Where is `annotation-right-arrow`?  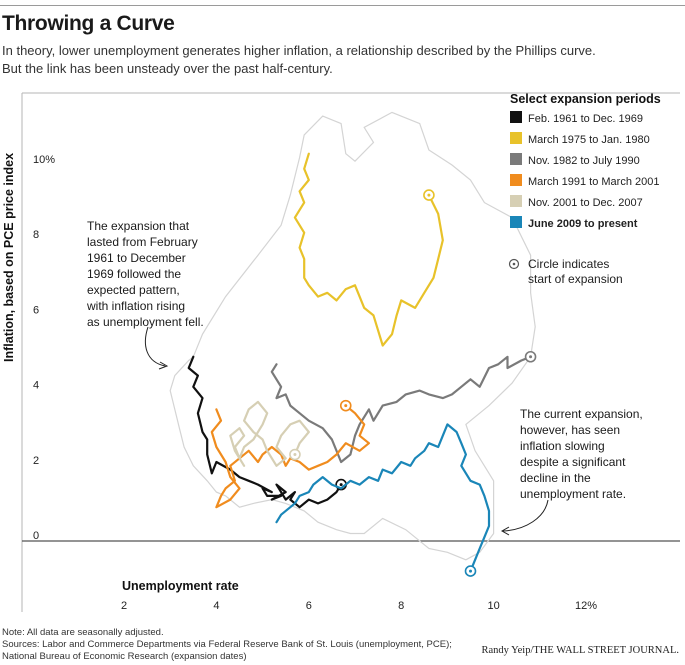
annotation-right-arrow is located at coordinates (525, 515).